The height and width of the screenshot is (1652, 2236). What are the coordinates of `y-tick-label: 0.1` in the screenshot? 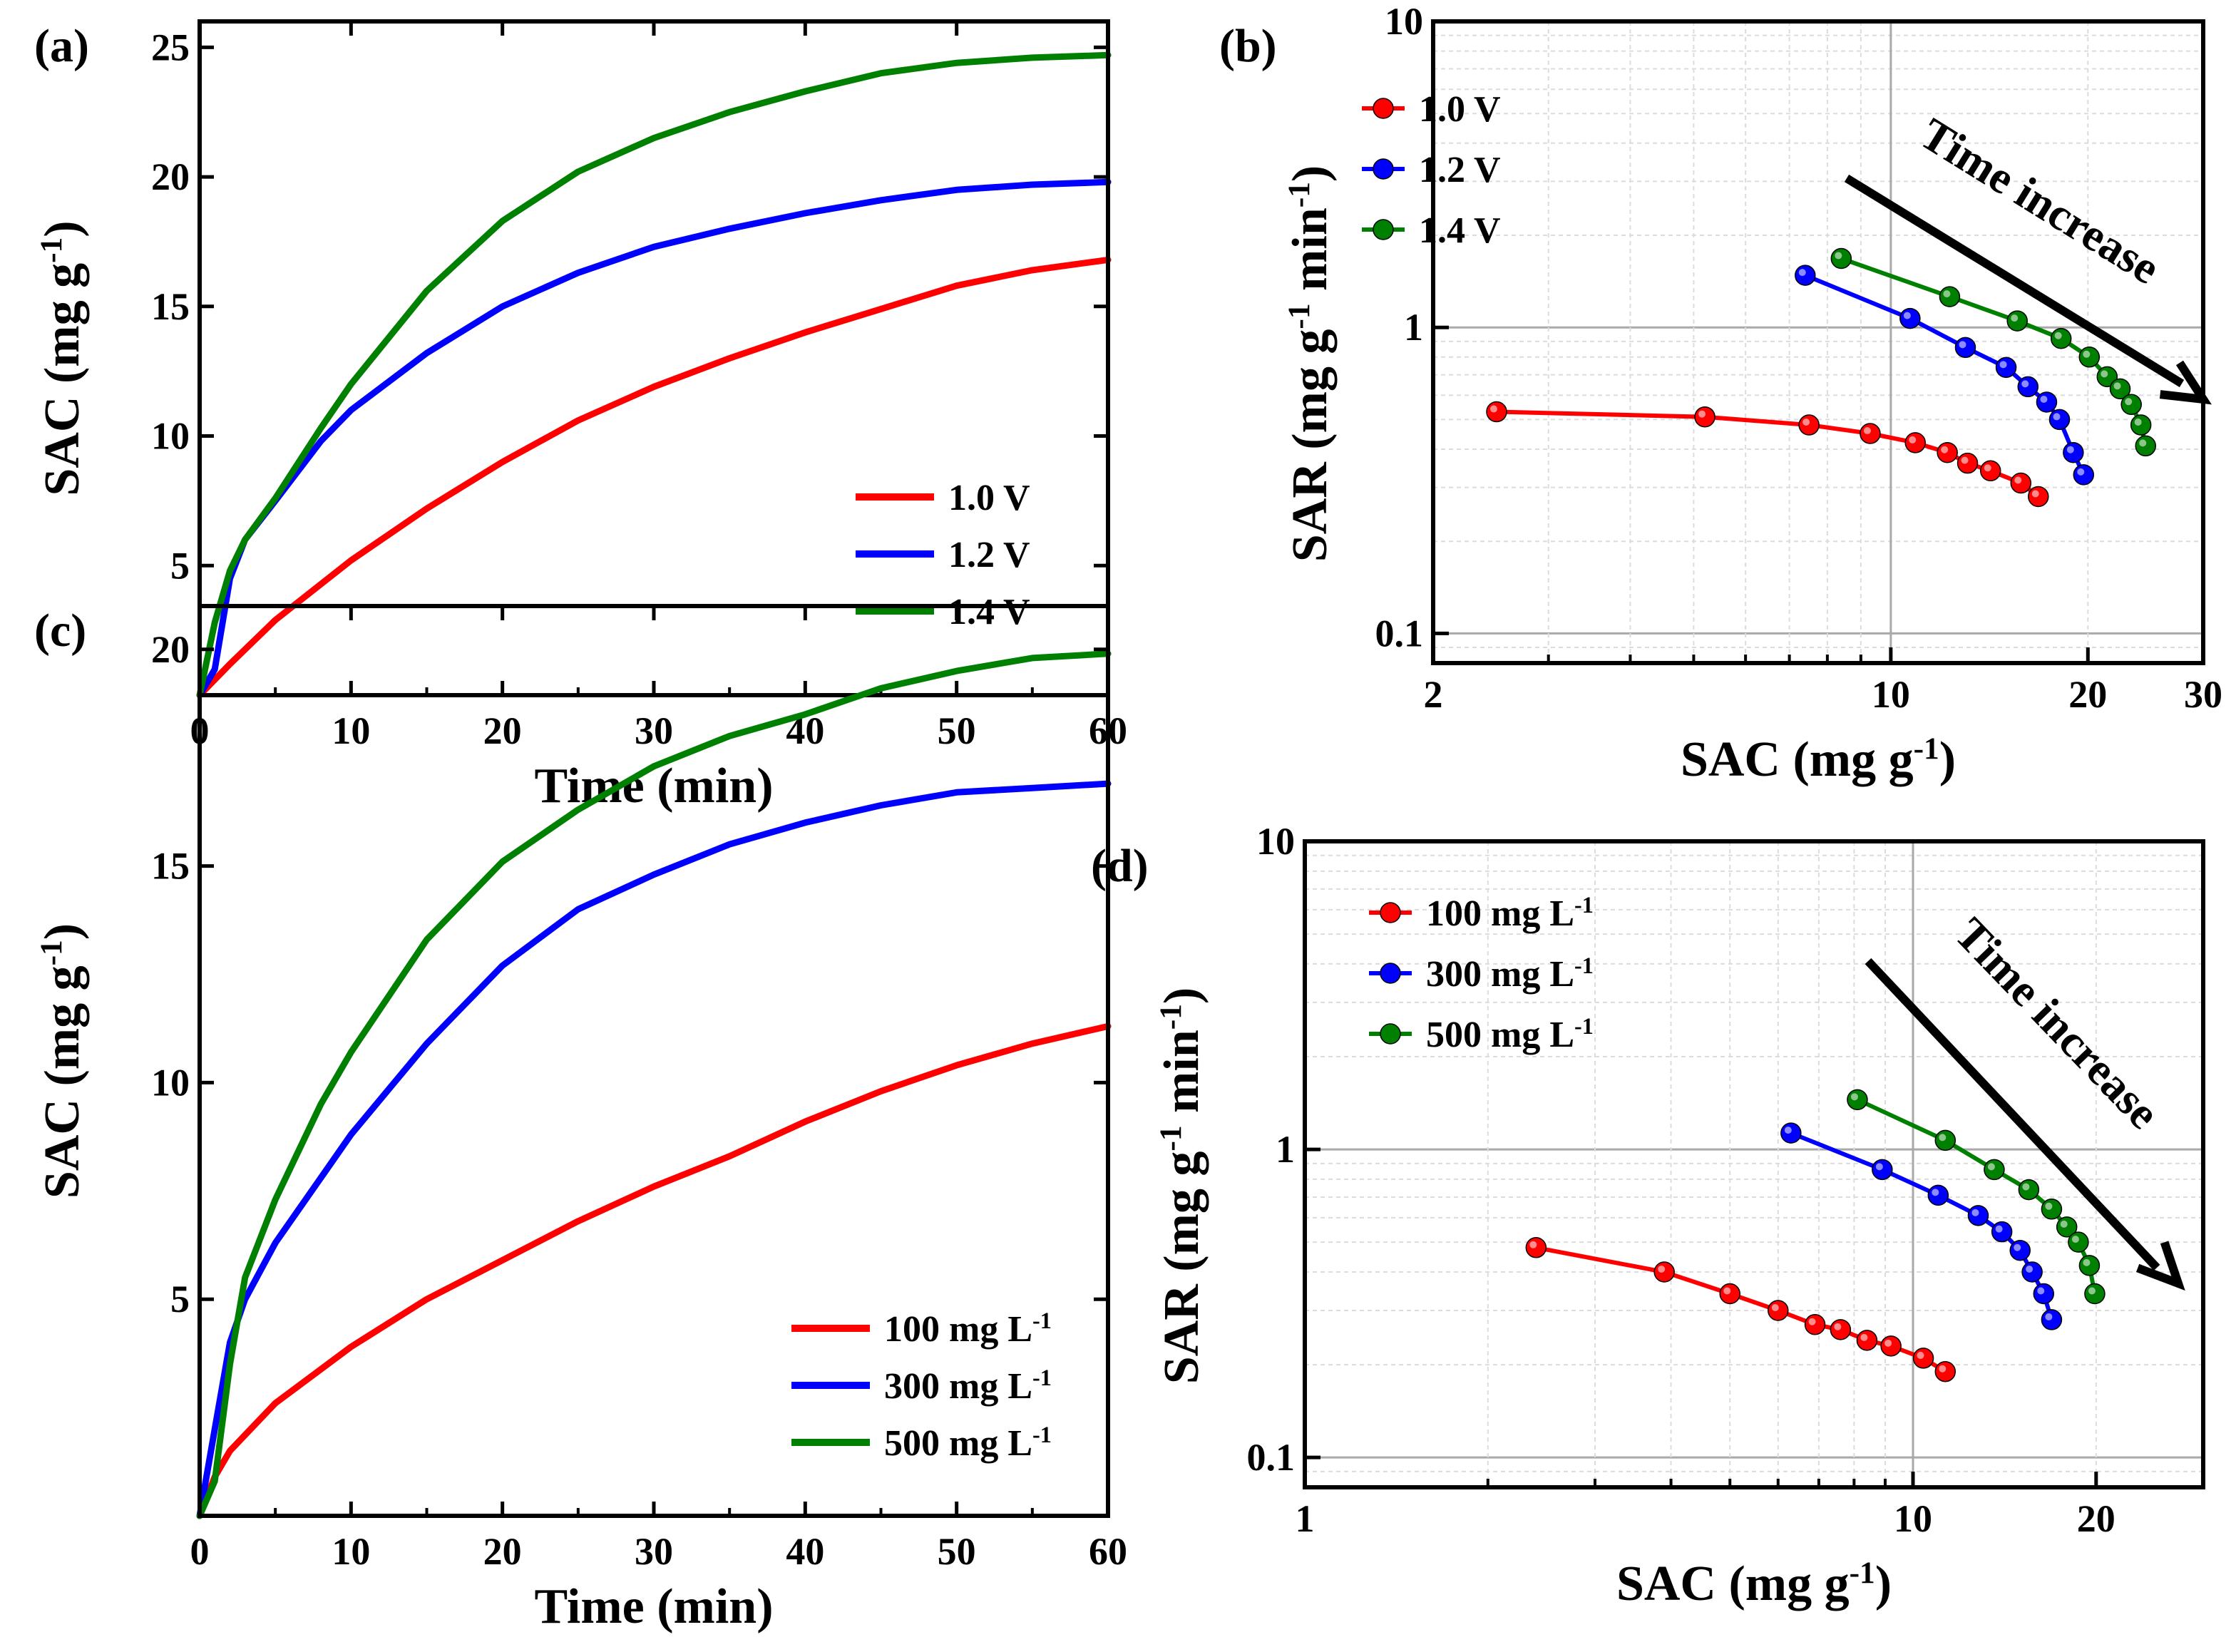 It's located at (1271, 1457).